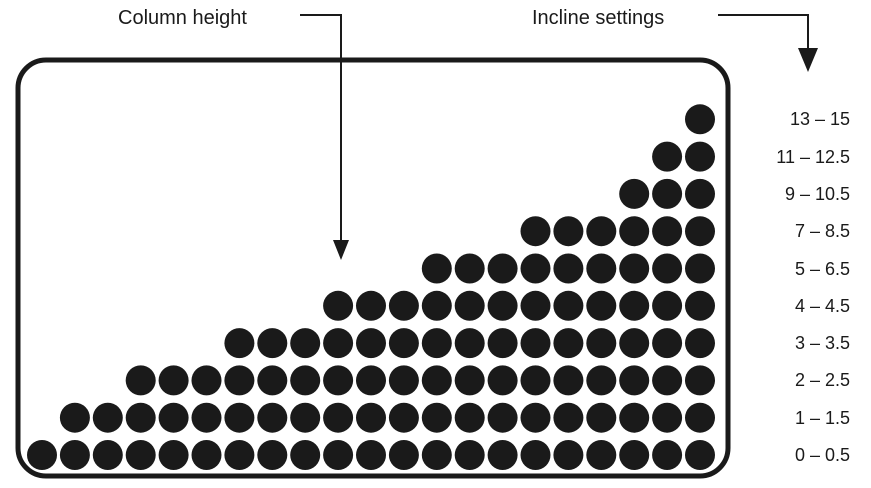 The height and width of the screenshot is (488, 871). What do you see at coordinates (822, 231) in the screenshot?
I see `incline-level-label: 7 – 8.5` at bounding box center [822, 231].